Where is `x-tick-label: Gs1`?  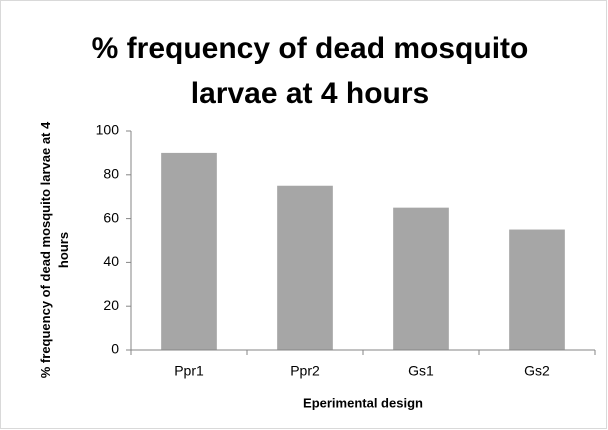 x-tick-label: Gs1 is located at coordinates (421, 371).